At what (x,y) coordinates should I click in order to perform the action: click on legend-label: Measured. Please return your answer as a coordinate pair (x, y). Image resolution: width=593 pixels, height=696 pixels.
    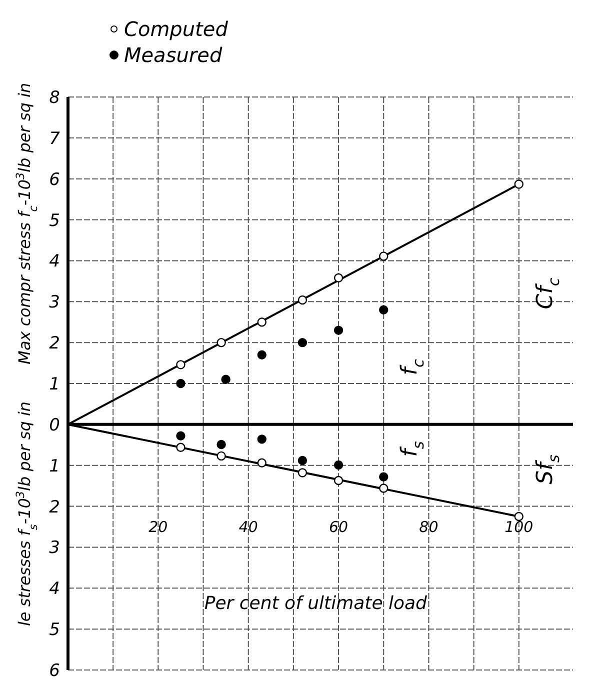
    Looking at the image, I should click on (173, 55).